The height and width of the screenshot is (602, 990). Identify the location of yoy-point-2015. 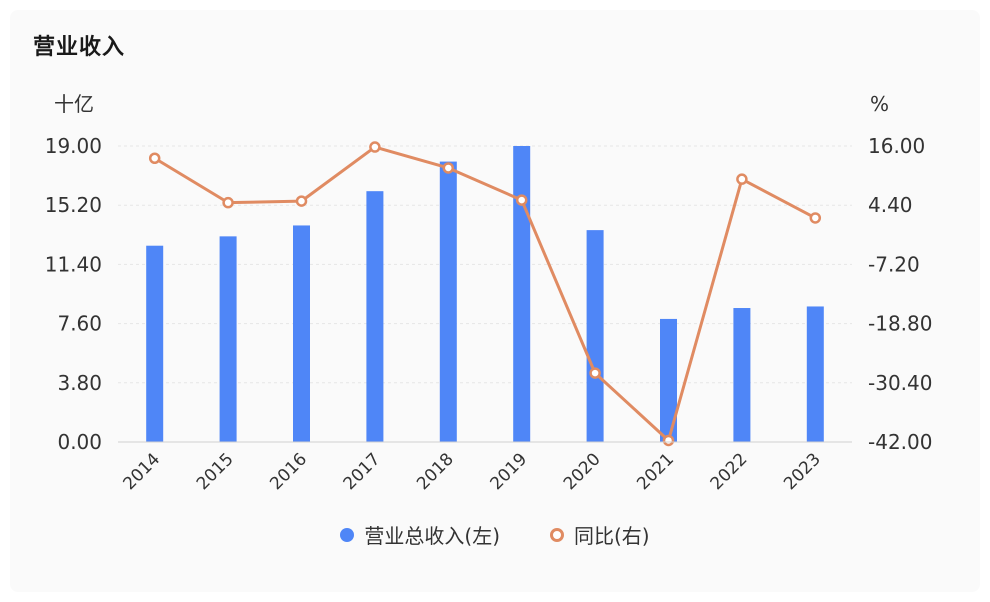
(228, 202).